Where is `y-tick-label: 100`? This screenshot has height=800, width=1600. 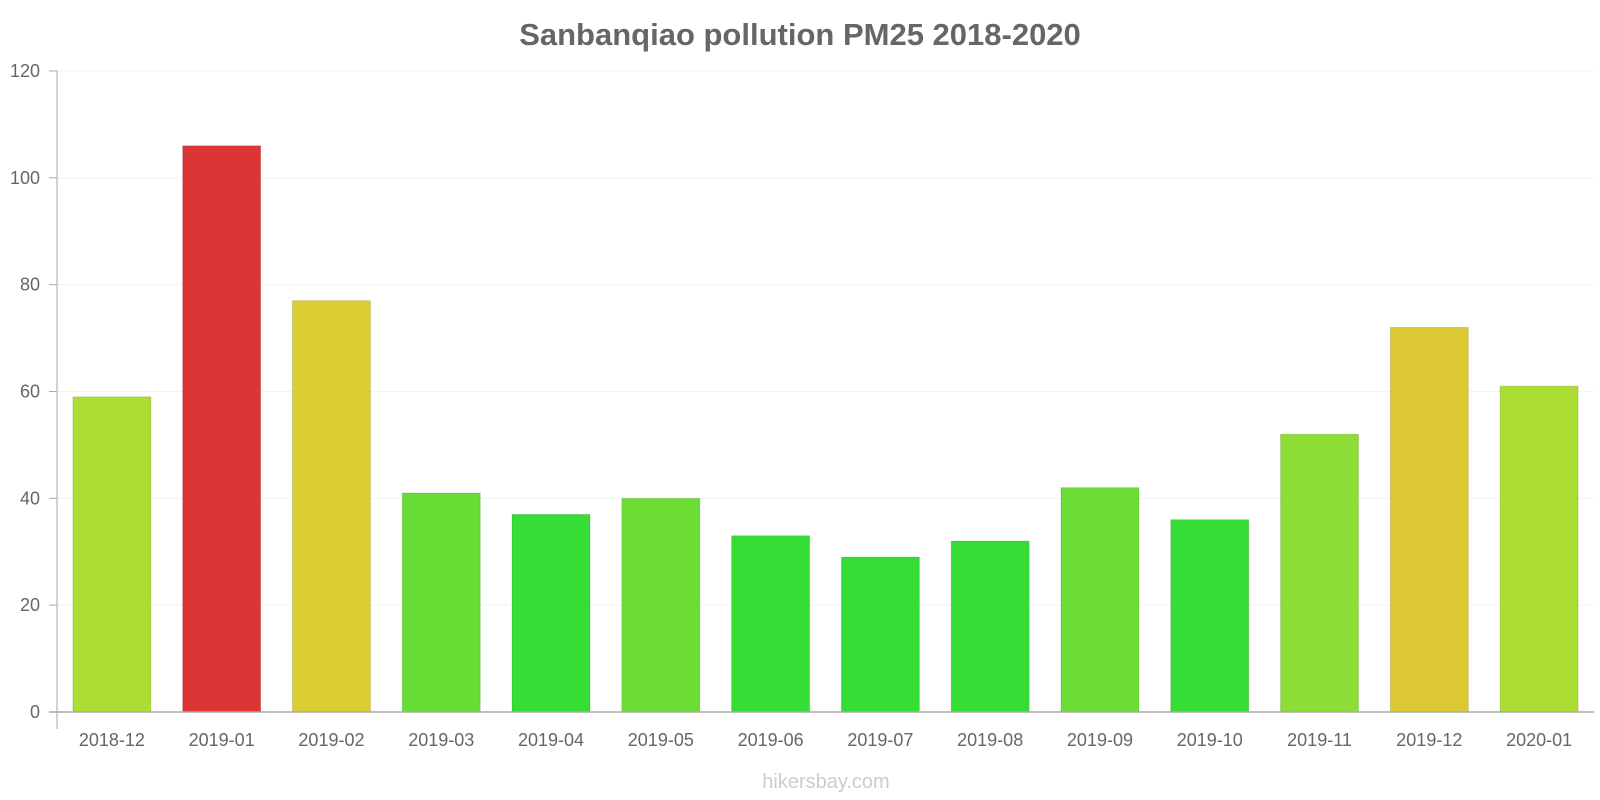 y-tick-label: 100 is located at coordinates (25, 178).